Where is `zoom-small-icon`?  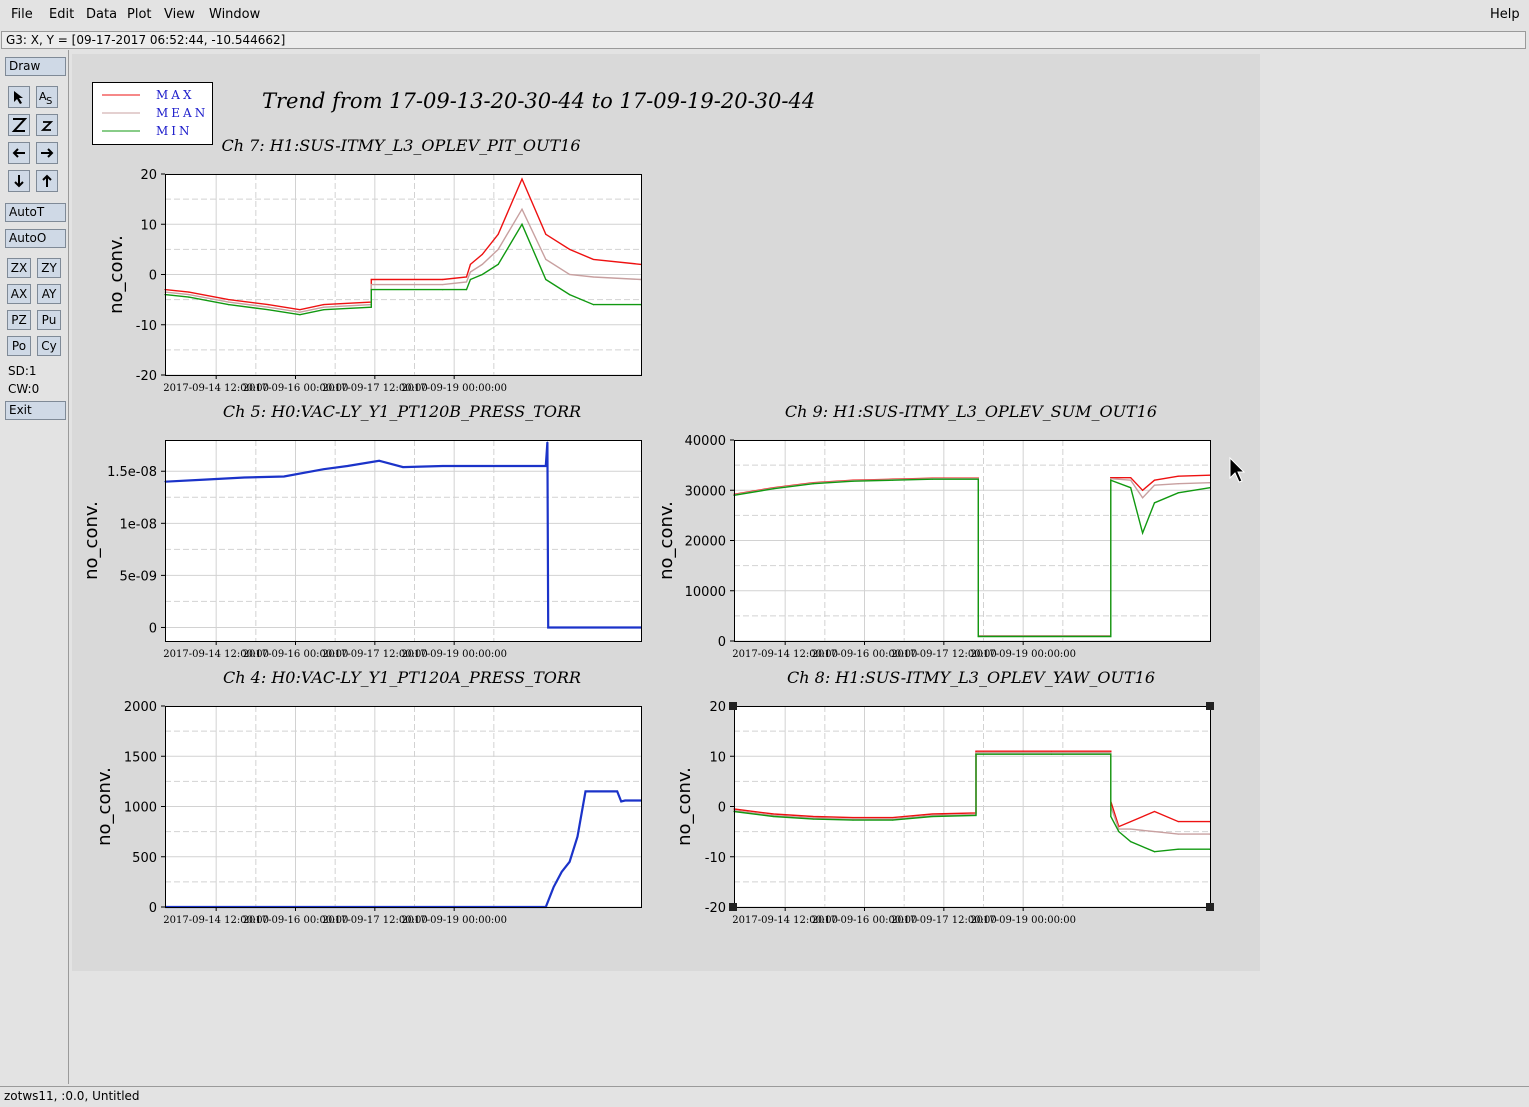 zoom-small-icon is located at coordinates (47, 126).